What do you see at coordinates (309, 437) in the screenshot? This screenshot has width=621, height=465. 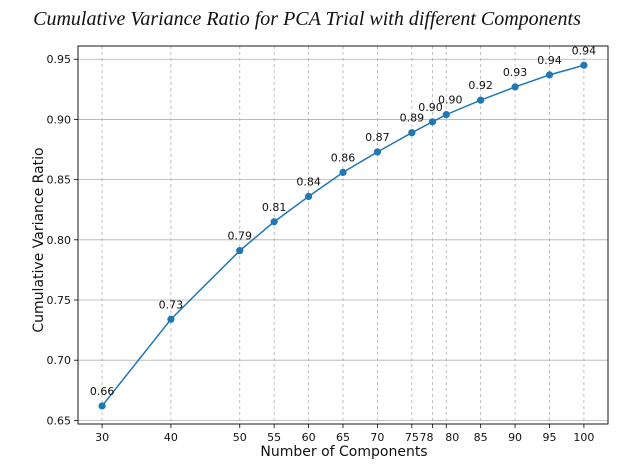 I see `x-tick-label: 60` at bounding box center [309, 437].